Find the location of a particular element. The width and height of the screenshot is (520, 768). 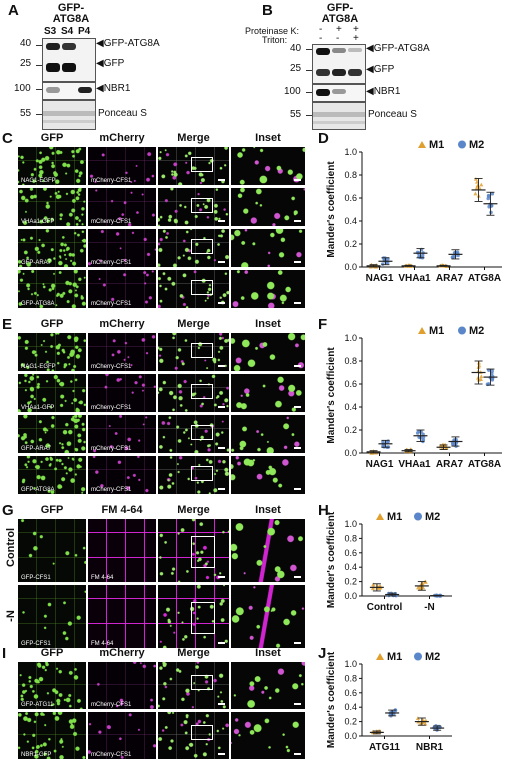

mw-a-100: 100 is located at coordinates (22, 88).